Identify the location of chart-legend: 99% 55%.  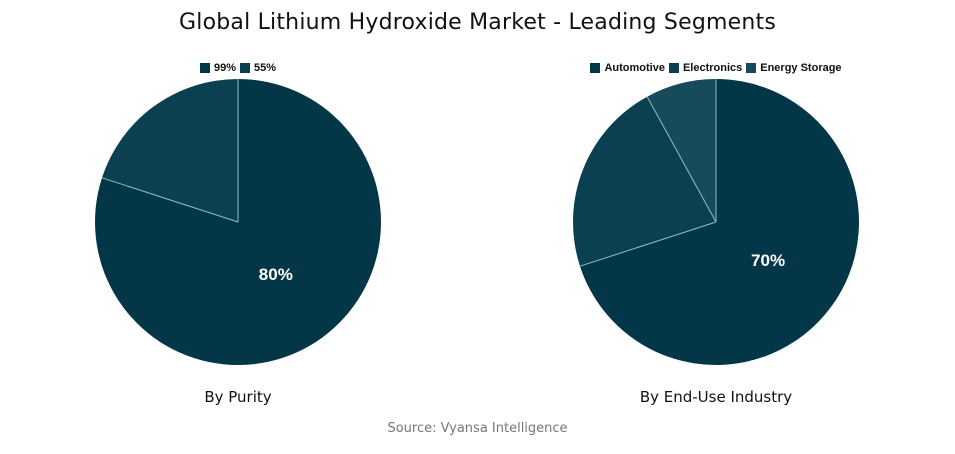
(238, 68).